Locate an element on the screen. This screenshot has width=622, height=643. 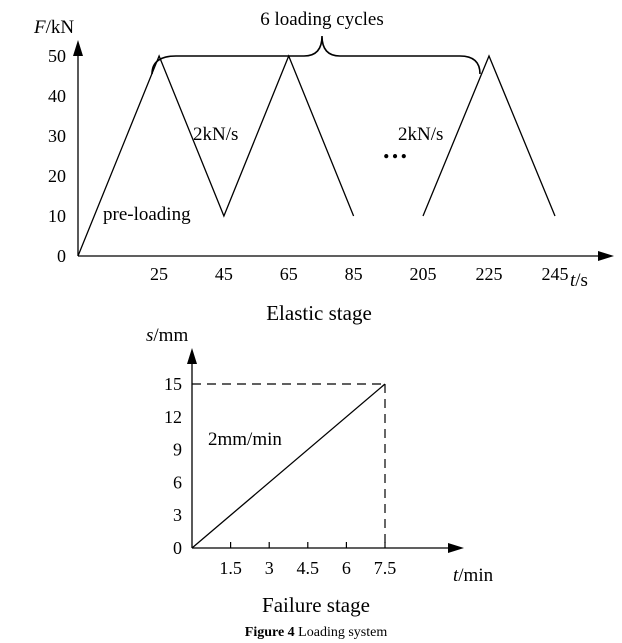
y-axis-title: F/kN is located at coordinates (53, 27).